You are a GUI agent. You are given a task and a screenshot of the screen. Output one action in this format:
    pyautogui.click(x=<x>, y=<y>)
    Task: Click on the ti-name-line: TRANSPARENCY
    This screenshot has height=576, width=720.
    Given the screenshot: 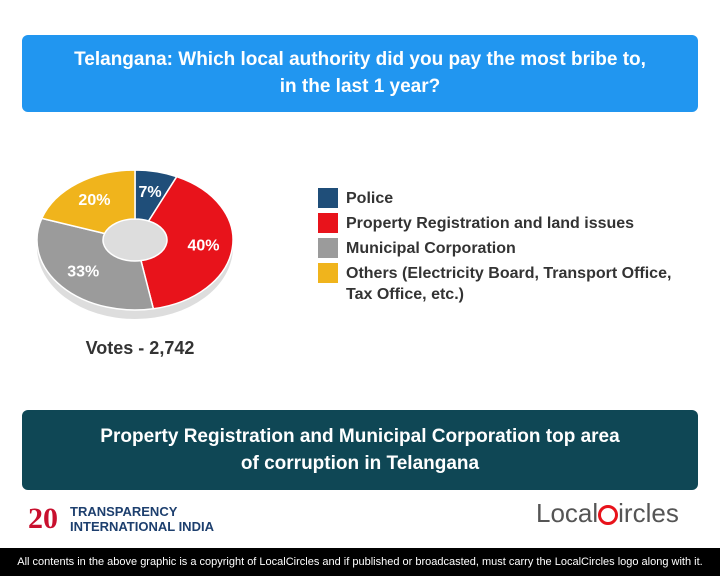 What is the action you would take?
    pyautogui.click(x=124, y=511)
    